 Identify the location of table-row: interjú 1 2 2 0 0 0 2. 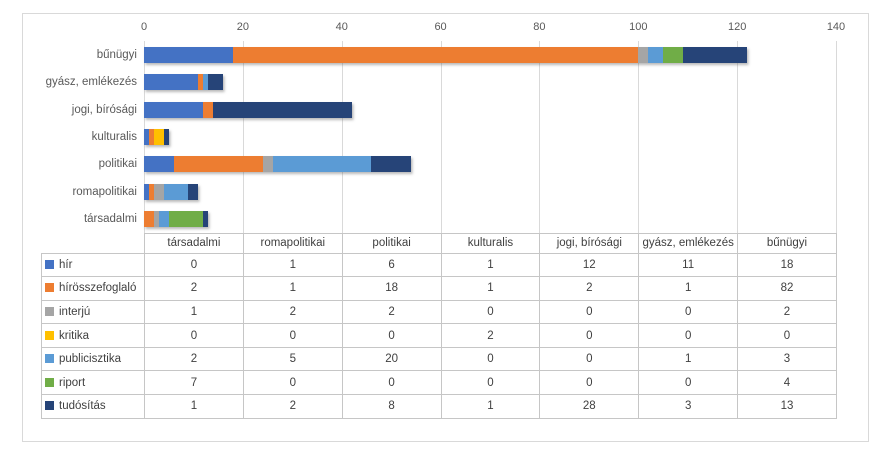
(439, 312).